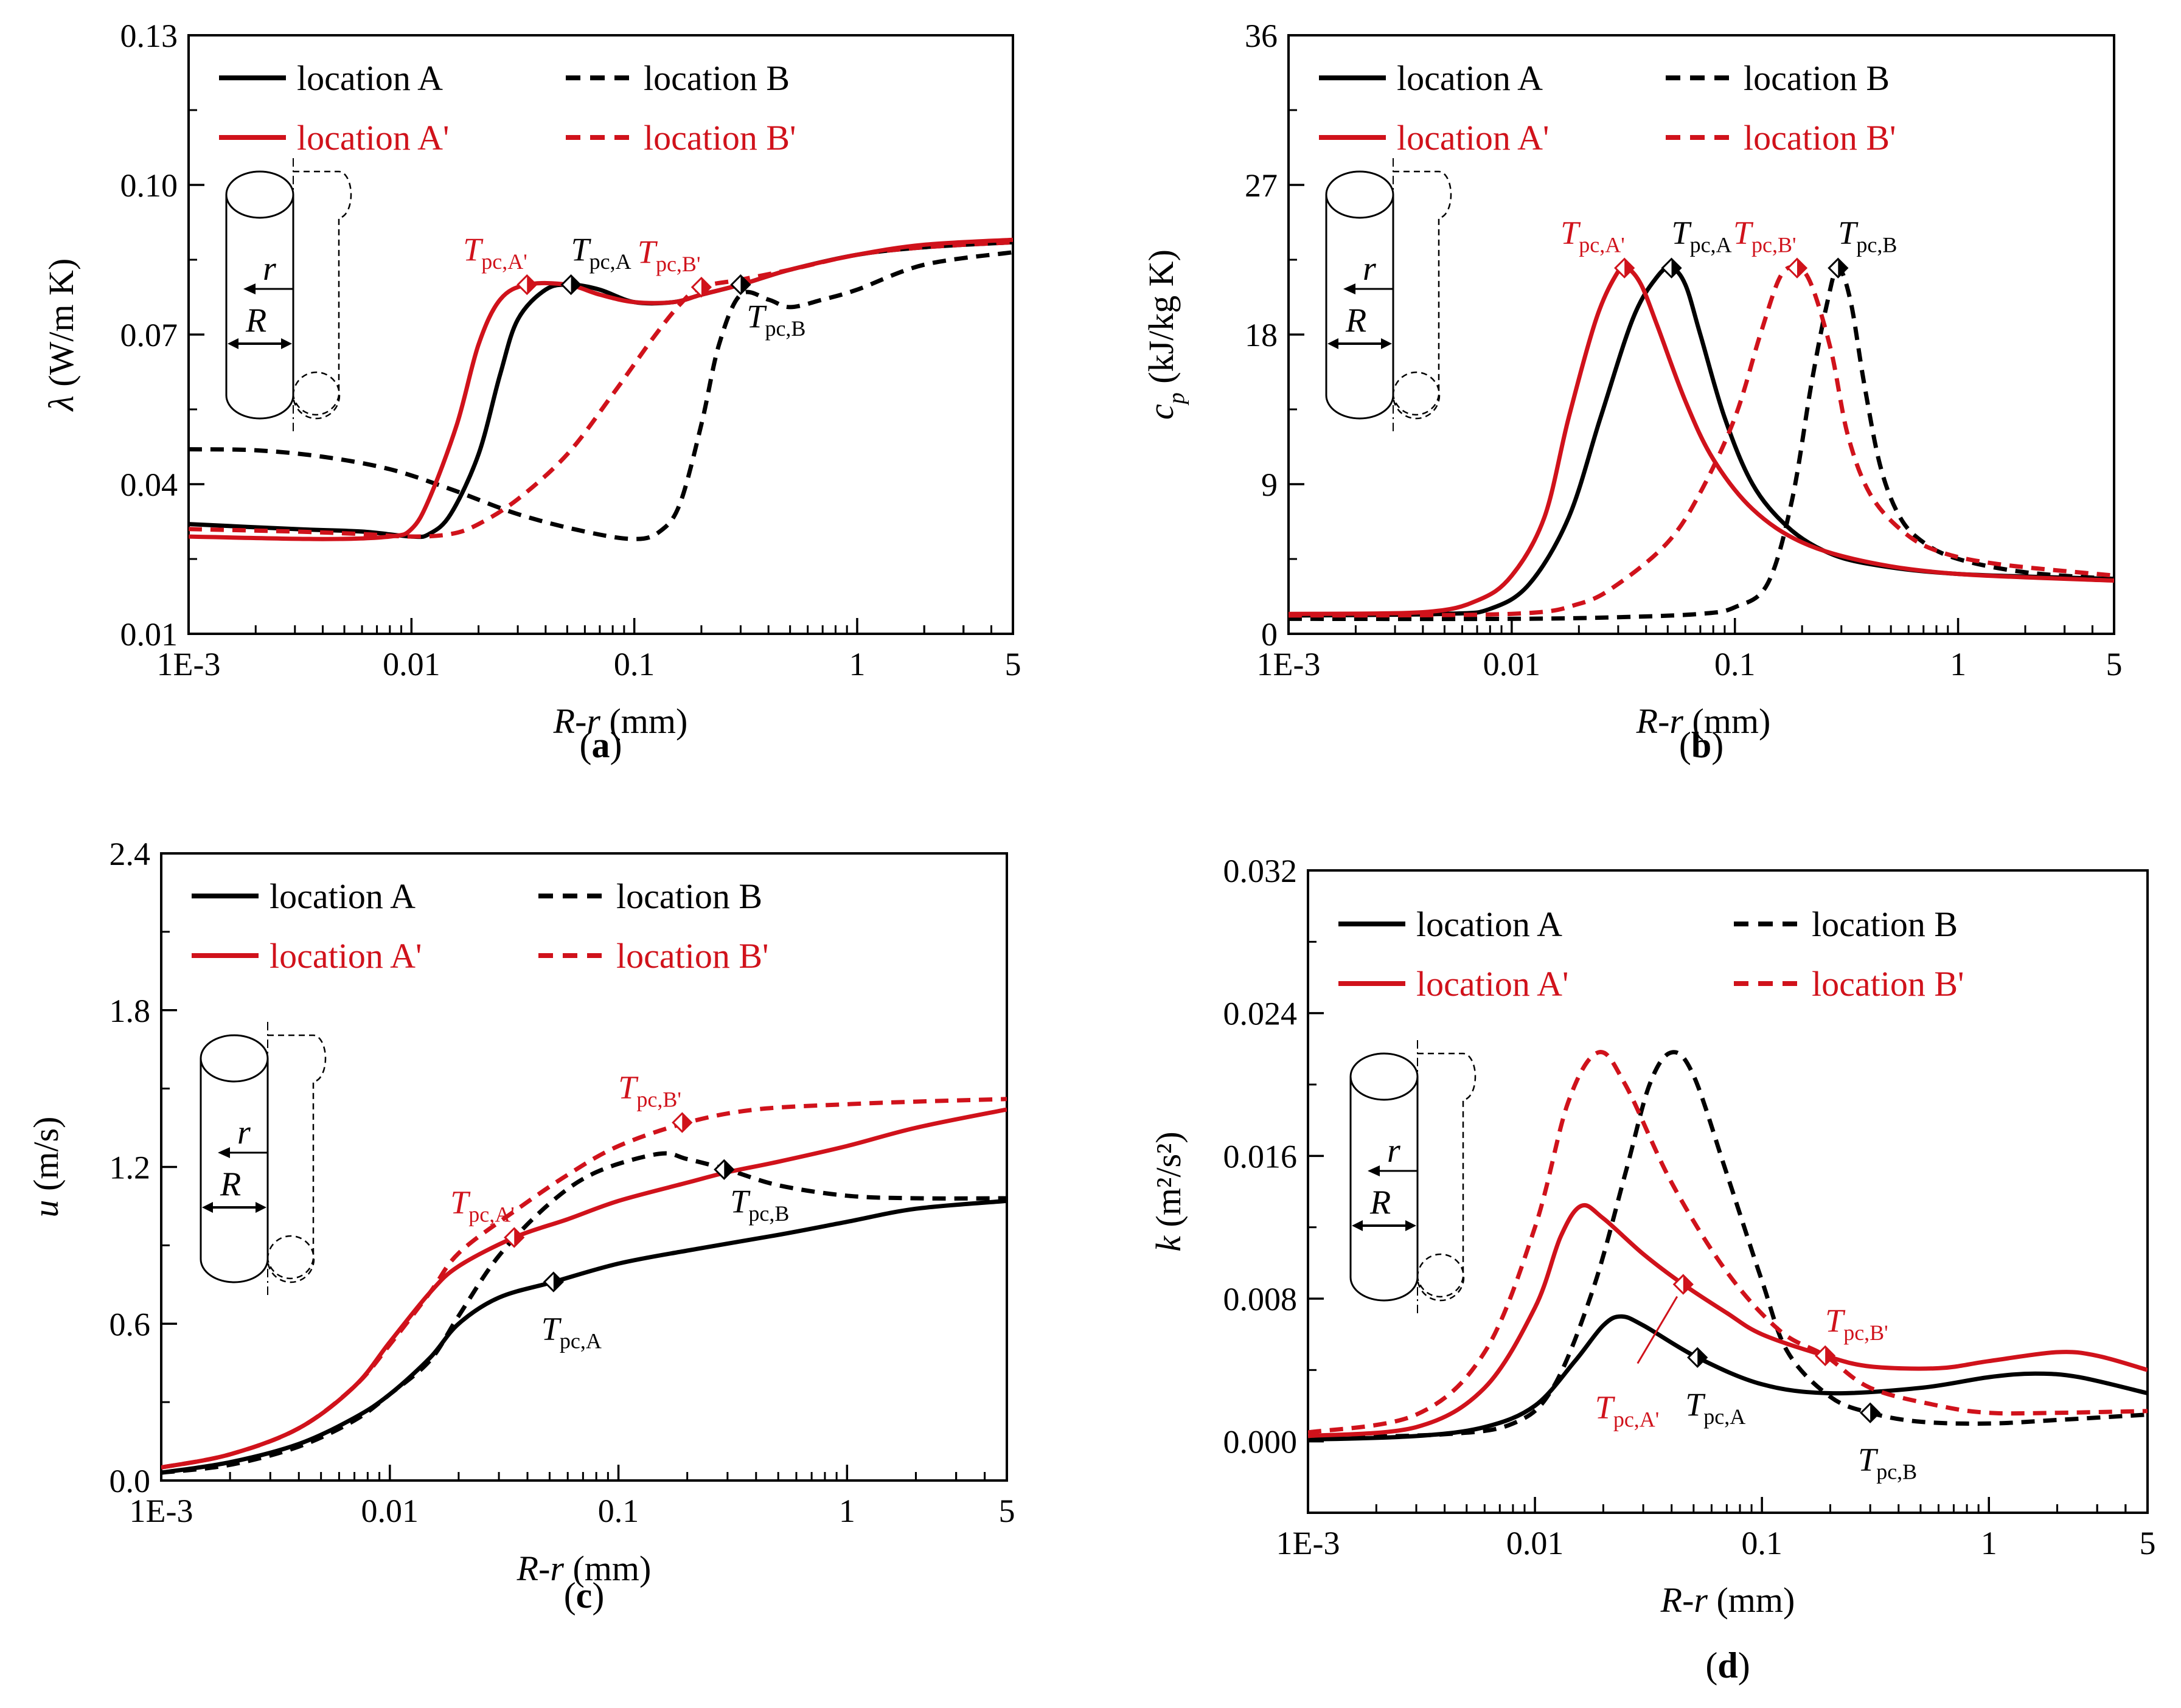  I want to click on y-tick-label: 0.008, so click(1260, 1299).